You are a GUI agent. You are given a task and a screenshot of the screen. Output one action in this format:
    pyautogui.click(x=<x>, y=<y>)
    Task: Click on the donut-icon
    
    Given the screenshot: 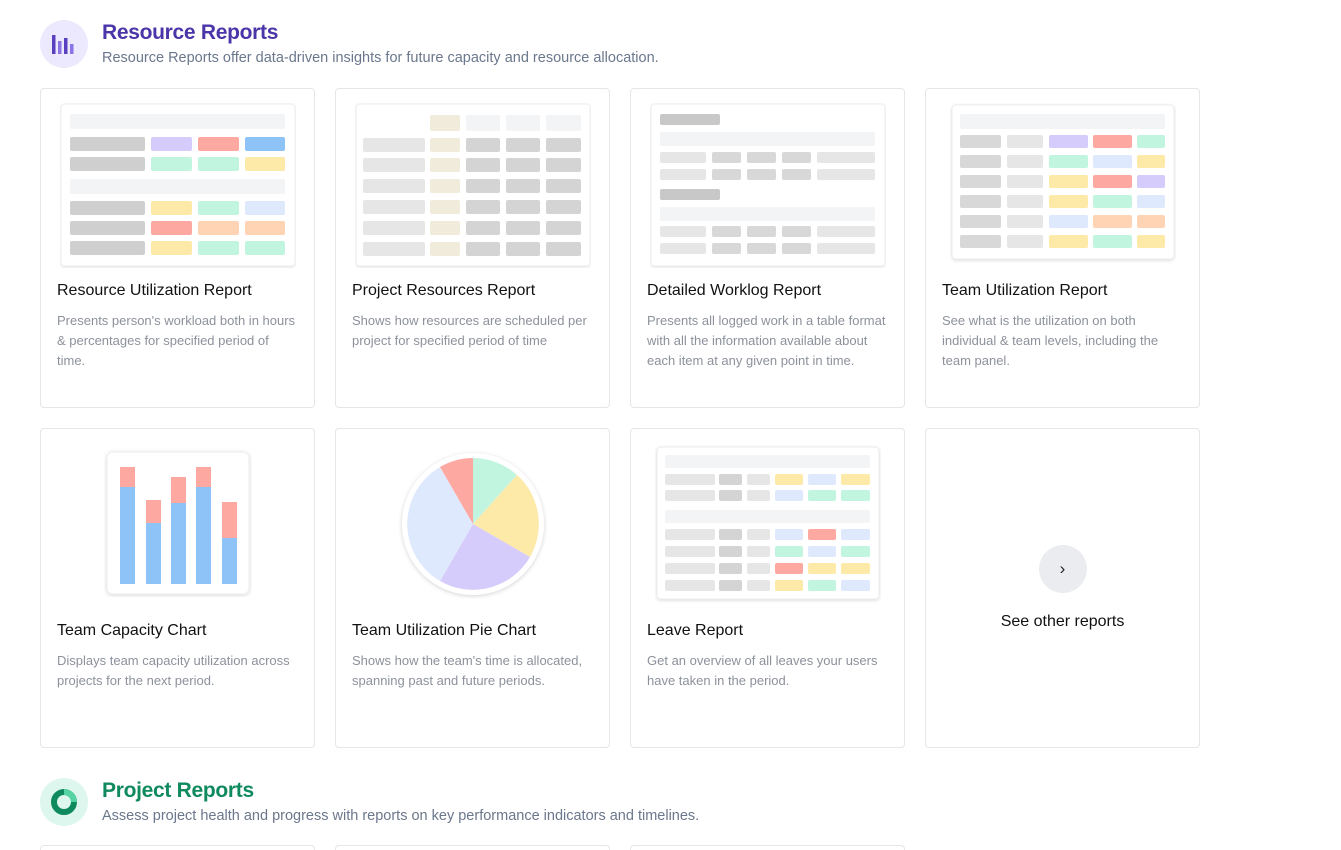 What is the action you would take?
    pyautogui.click(x=64, y=802)
    